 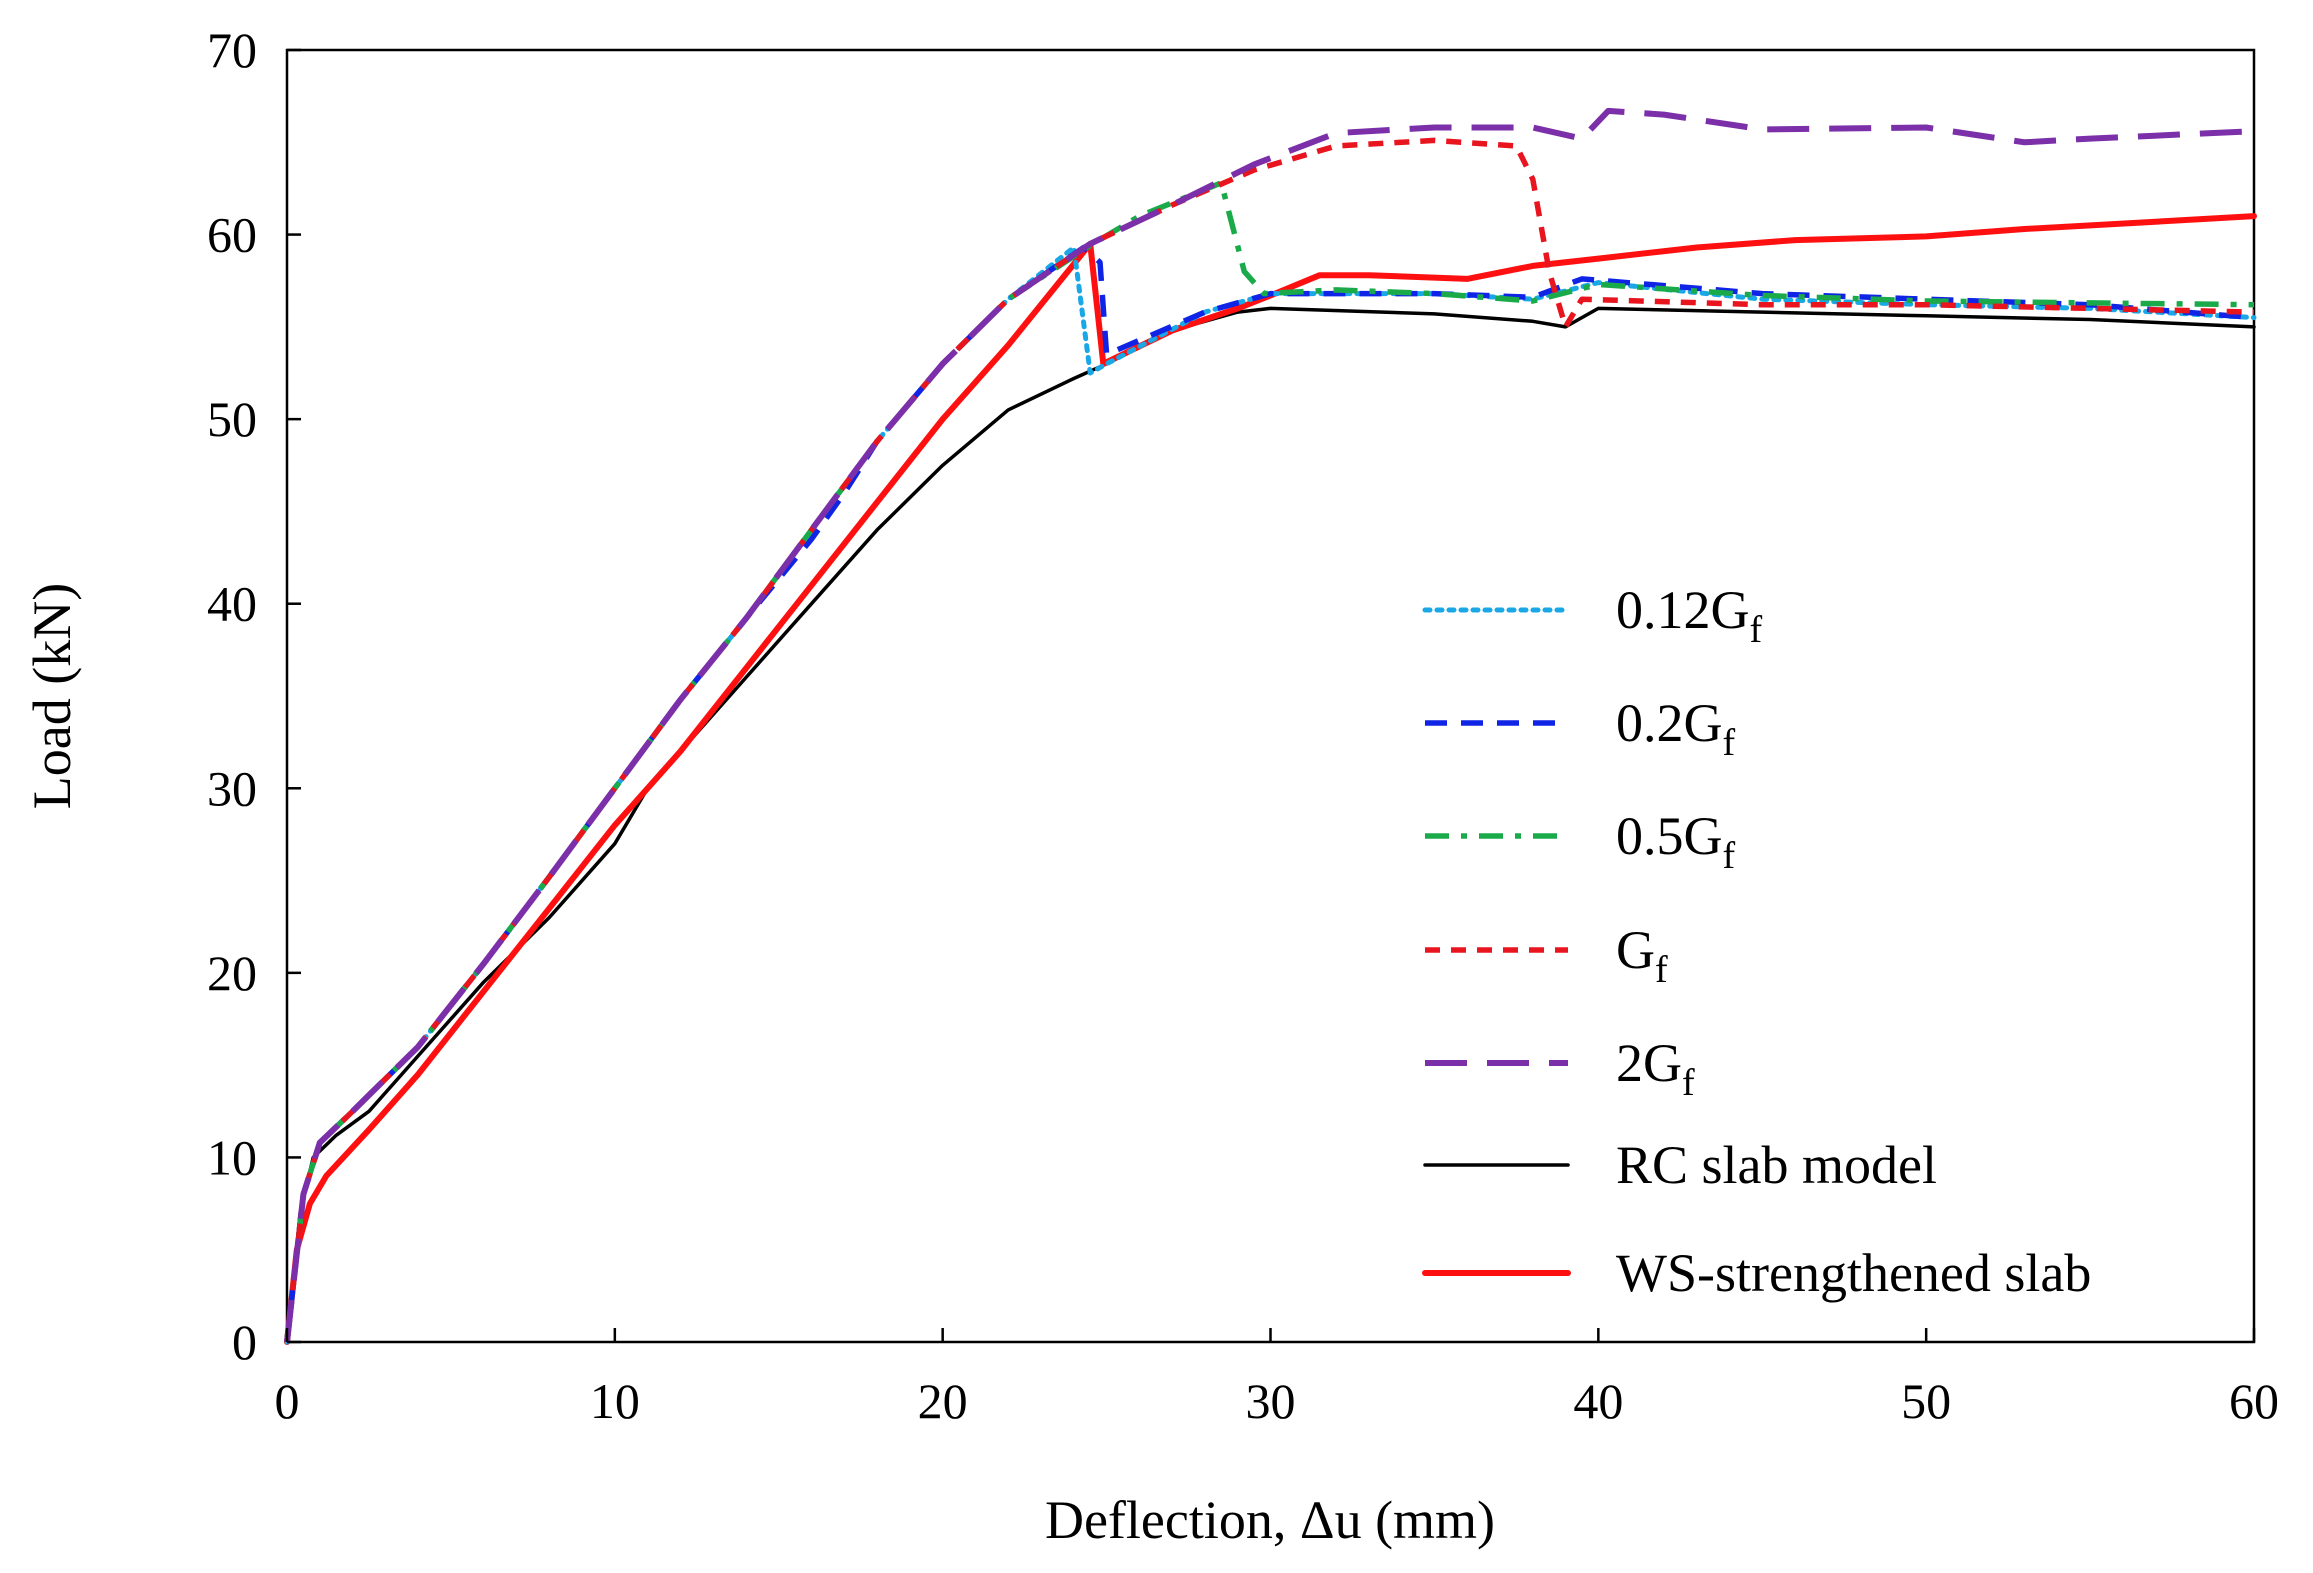 What do you see at coordinates (1271, 1401) in the screenshot?
I see `x-tick-label: 30` at bounding box center [1271, 1401].